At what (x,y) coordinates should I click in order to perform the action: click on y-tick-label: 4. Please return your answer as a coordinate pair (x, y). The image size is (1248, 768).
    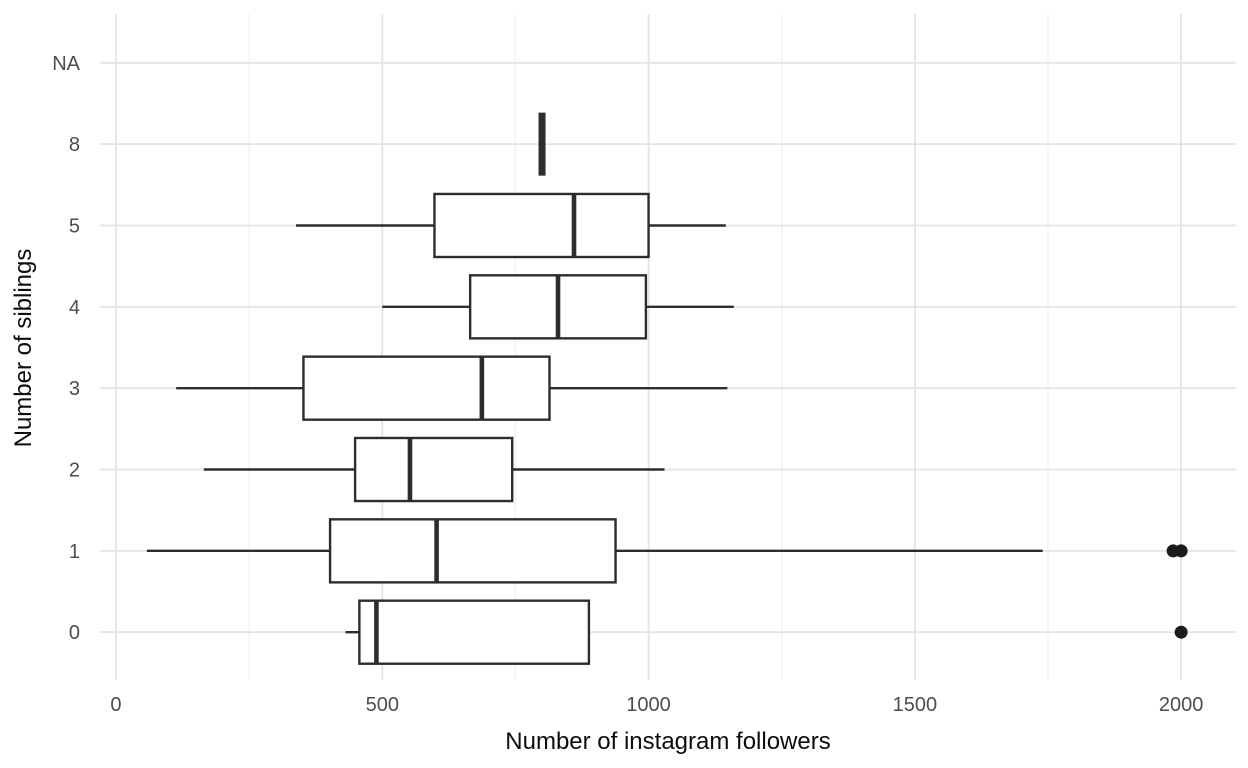
    Looking at the image, I should click on (74, 308).